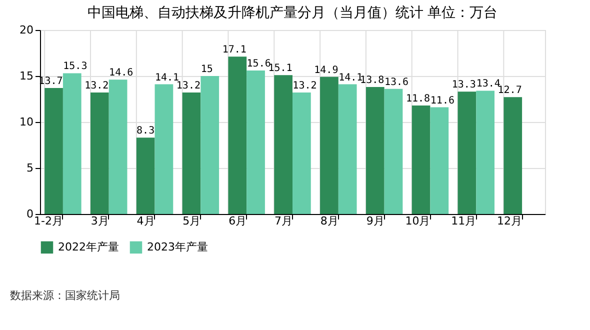 The height and width of the screenshot is (330, 590). What do you see at coordinates (463, 221) in the screenshot?
I see `x-tick-label: 11月` at bounding box center [463, 221].